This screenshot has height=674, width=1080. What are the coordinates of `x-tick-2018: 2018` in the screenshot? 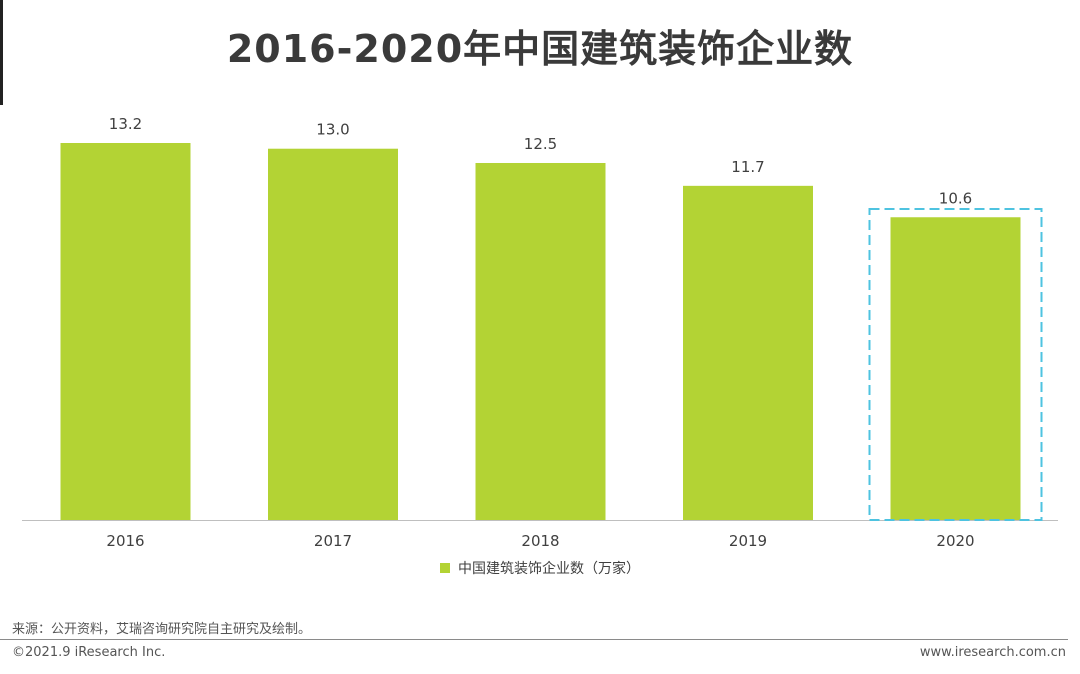 It's located at (540, 541).